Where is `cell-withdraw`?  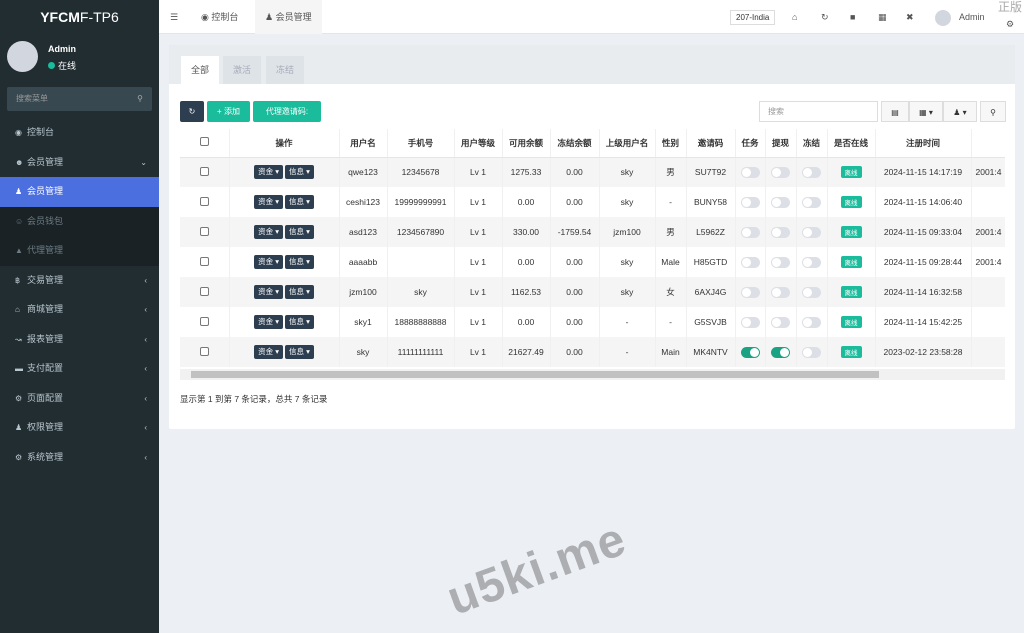 cell-withdraw is located at coordinates (781, 172).